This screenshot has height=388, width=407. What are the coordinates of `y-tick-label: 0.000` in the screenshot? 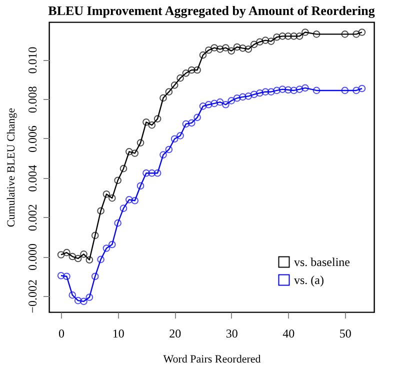 It's located at (33, 257).